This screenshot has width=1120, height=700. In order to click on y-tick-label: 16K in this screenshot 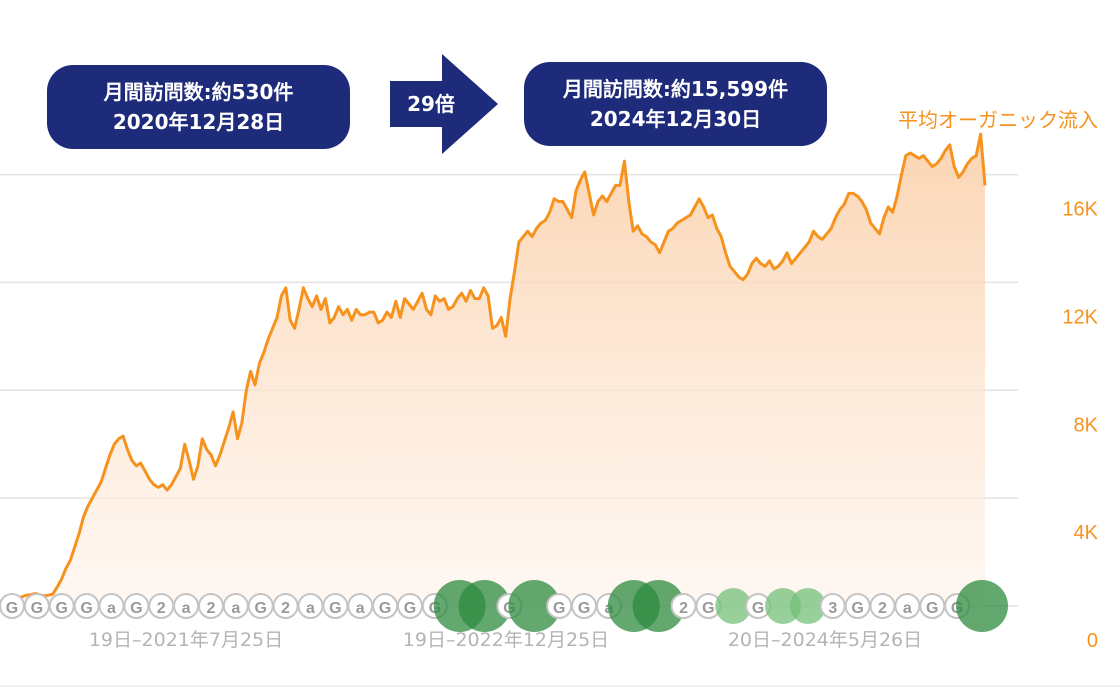, I will do `click(1080, 210)`.